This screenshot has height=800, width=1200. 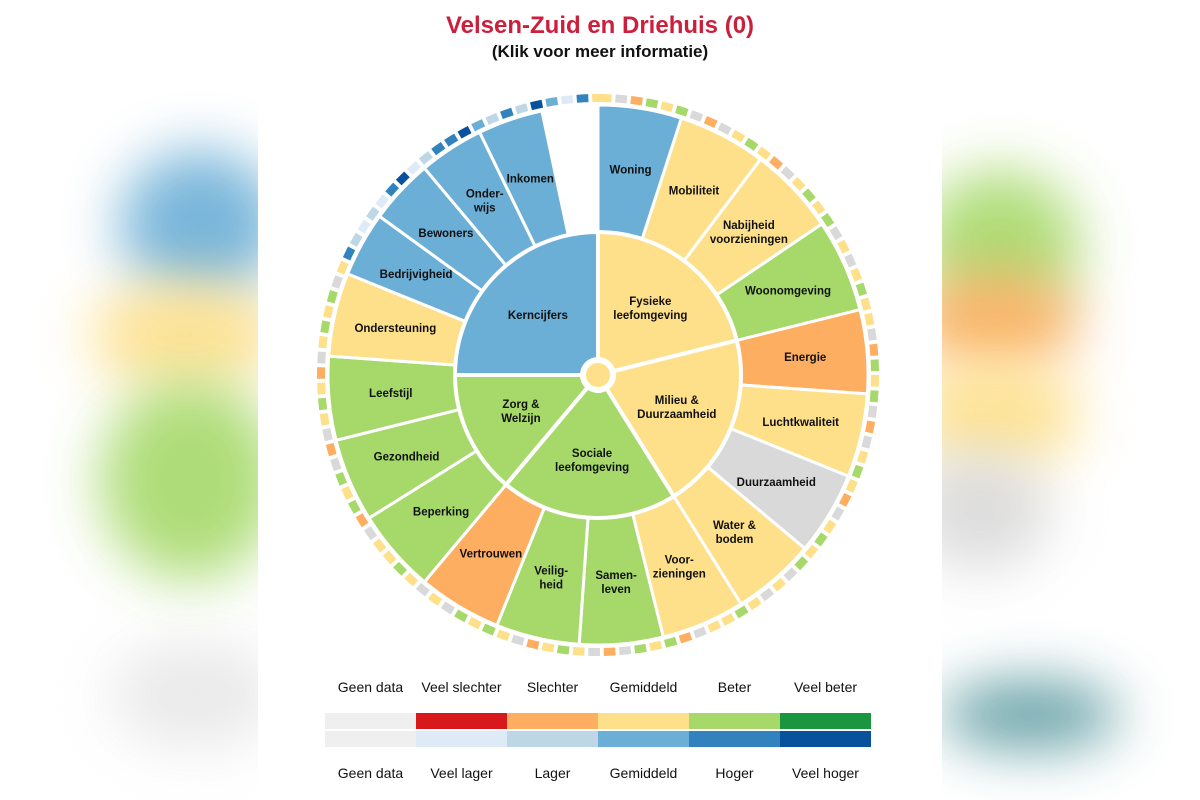 I want to click on inner-segment: Zorg & Welzijn, so click(x=521, y=430).